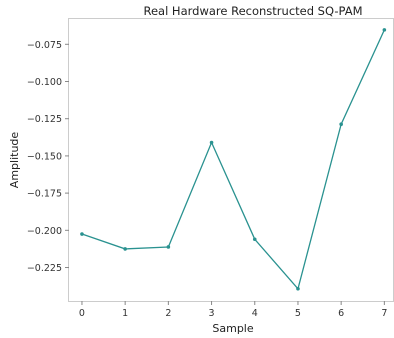  Describe the element at coordinates (14, 160) in the screenshot. I see `y-axis-title: Amplitude` at that location.